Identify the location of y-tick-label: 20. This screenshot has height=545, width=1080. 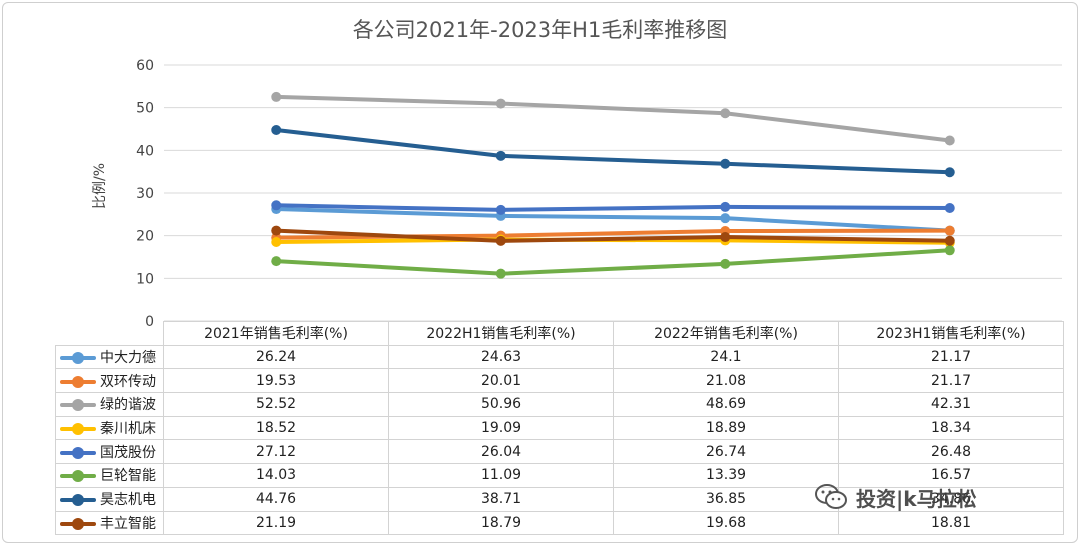
(145, 237).